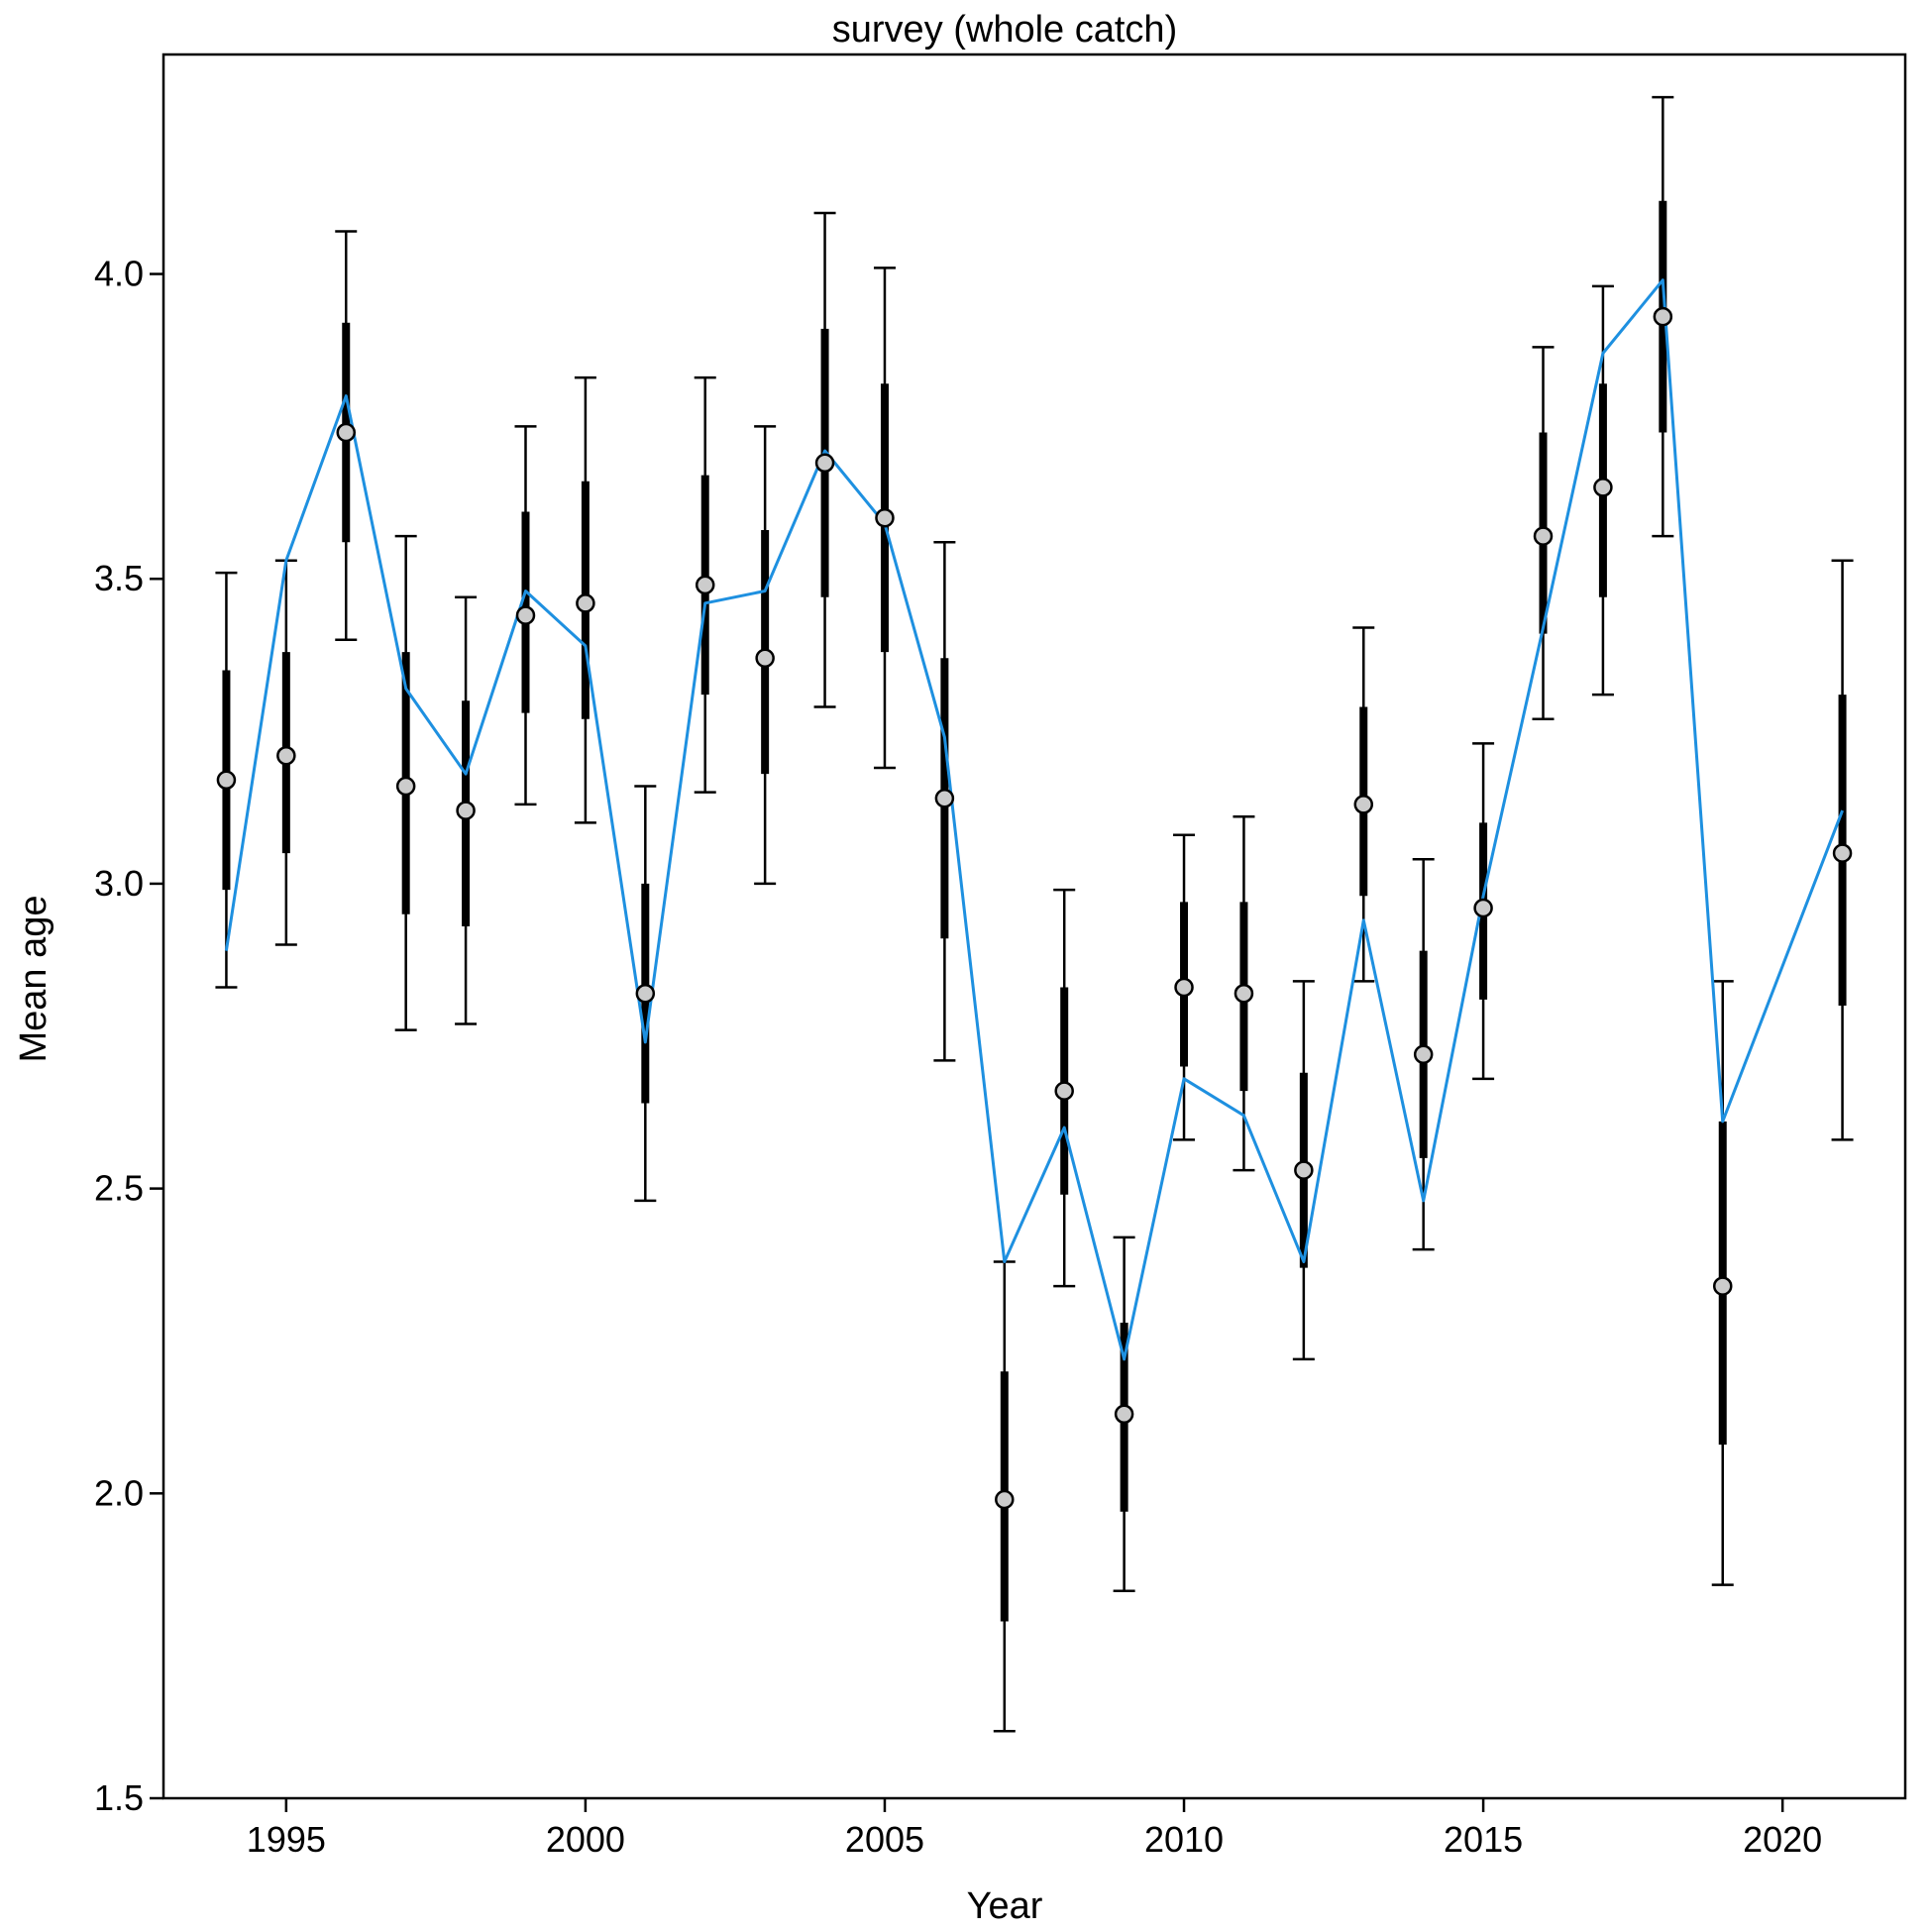  Describe the element at coordinates (1184, 1839) in the screenshot. I see `x-tick-label: 2010` at that location.